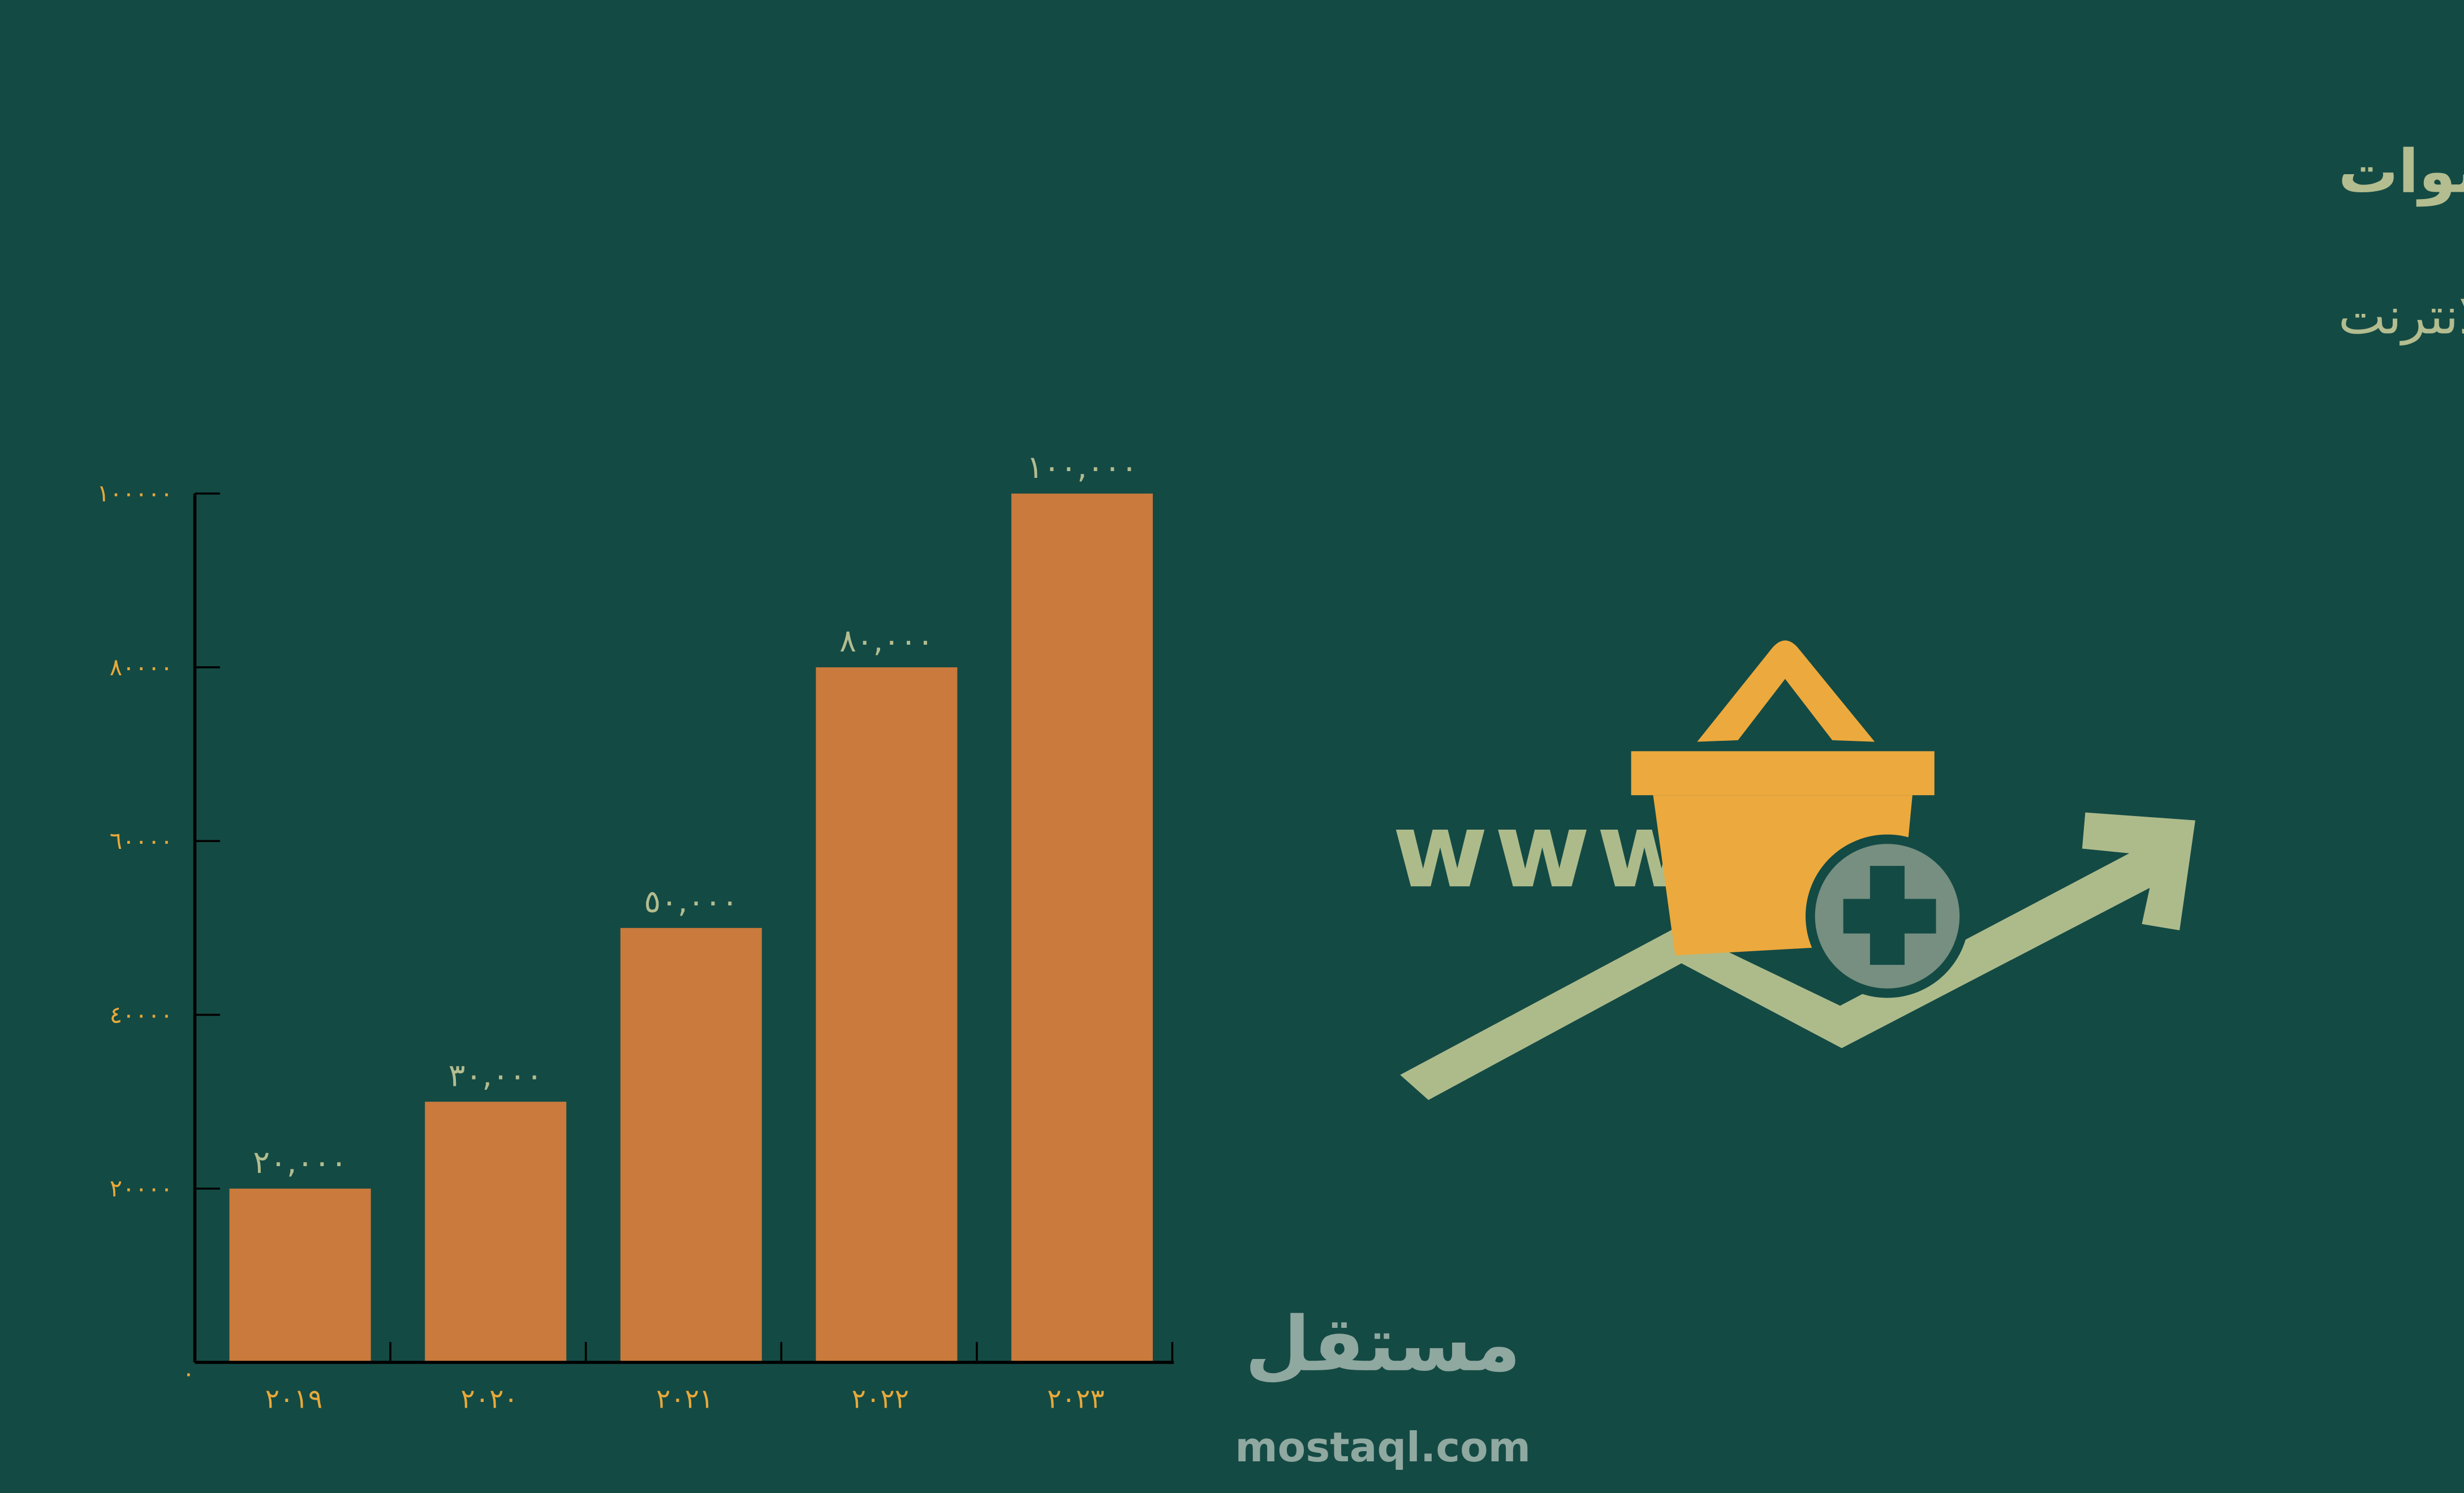  Describe the element at coordinates (1383, 1448) in the screenshot. I see `watermark-latin: mostaql.com` at that location.